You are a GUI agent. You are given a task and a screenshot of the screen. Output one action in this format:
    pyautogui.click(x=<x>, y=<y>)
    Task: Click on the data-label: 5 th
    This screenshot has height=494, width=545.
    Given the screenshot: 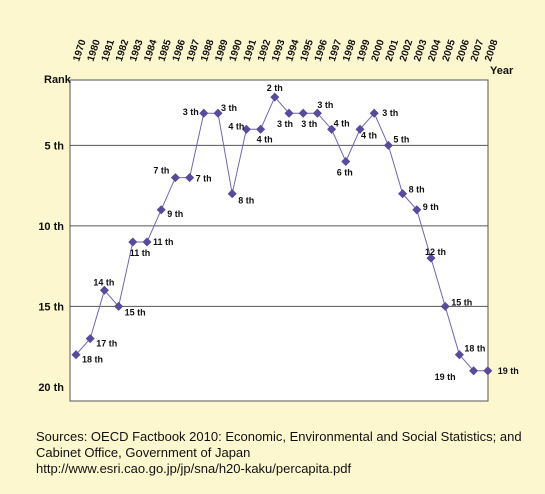 What is the action you would take?
    pyautogui.click(x=401, y=139)
    